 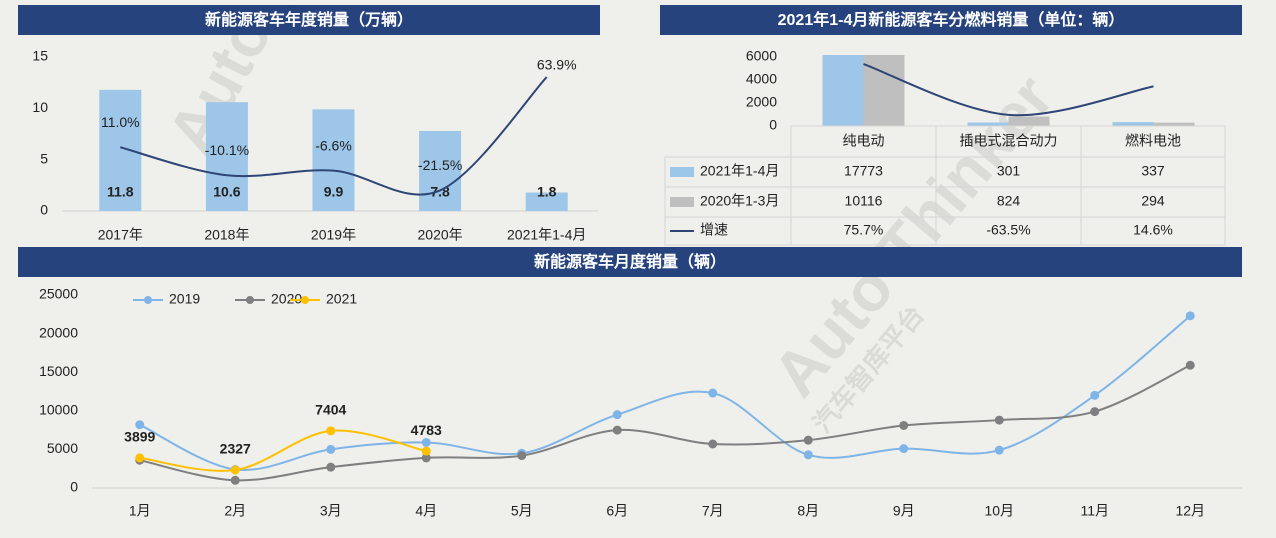 What do you see at coordinates (58, 410) in the screenshot?
I see `y-tick-label: 10000` at bounding box center [58, 410].